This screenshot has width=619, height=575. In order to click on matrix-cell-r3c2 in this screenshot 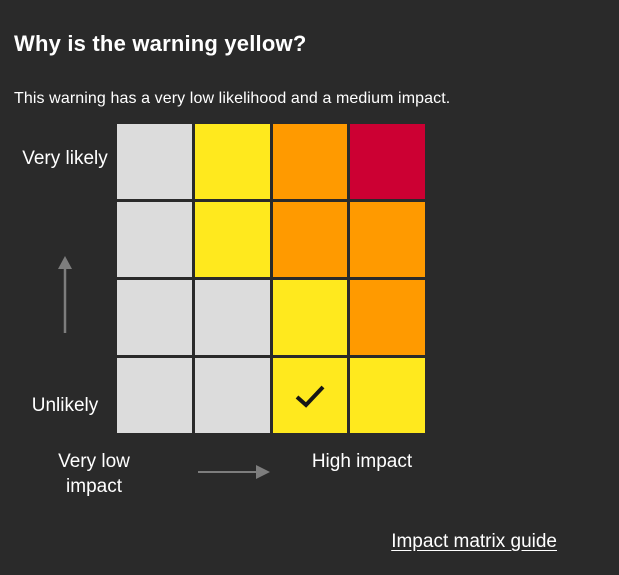, I will do `click(310, 395)`.